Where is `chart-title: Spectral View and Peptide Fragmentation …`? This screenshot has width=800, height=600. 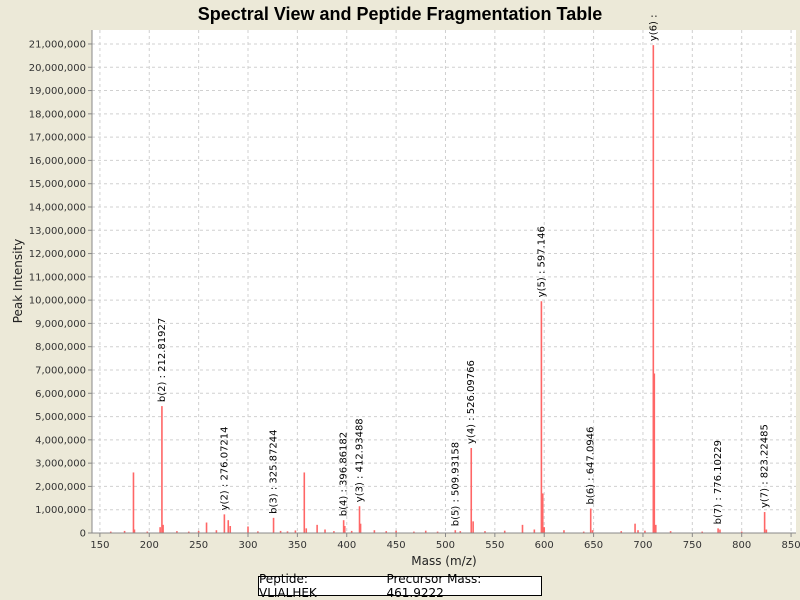
chart-title: Spectral View and Peptide Fragmentation … is located at coordinates (400, 14).